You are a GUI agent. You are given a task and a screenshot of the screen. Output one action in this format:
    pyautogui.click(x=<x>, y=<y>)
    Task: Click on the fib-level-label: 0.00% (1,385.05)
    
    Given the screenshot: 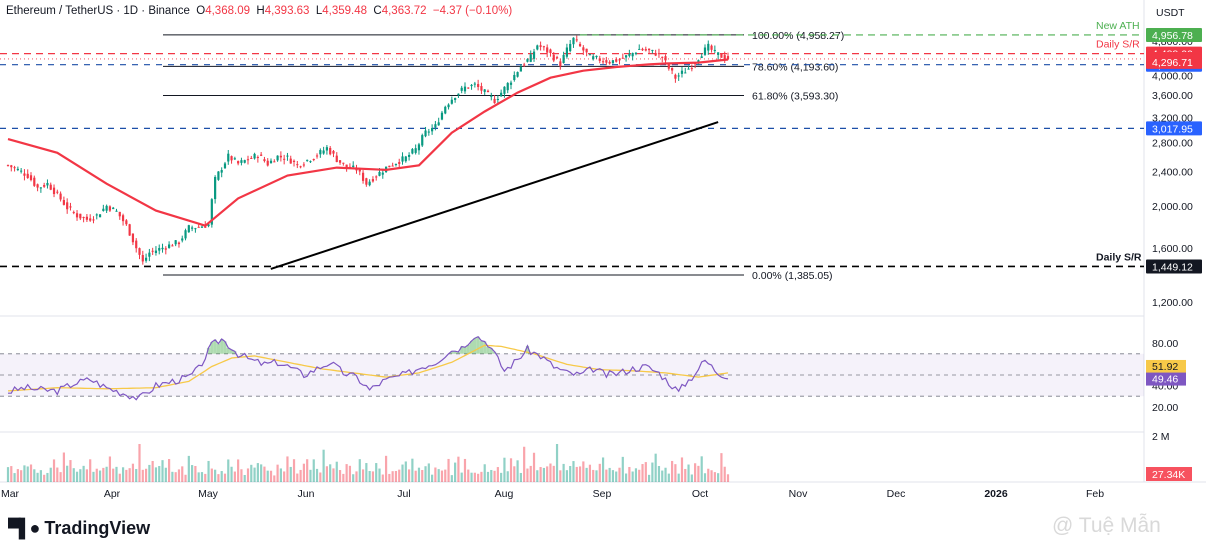 What is the action you would take?
    pyautogui.click(x=792, y=276)
    